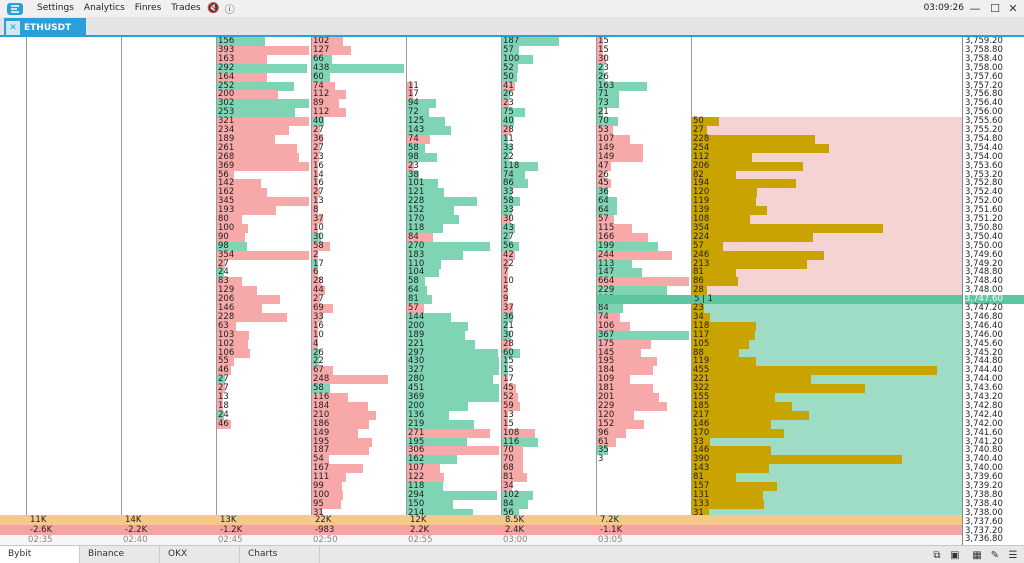 The height and width of the screenshot is (563, 1024). I want to click on edit-icon: ✎, so click(995, 555).